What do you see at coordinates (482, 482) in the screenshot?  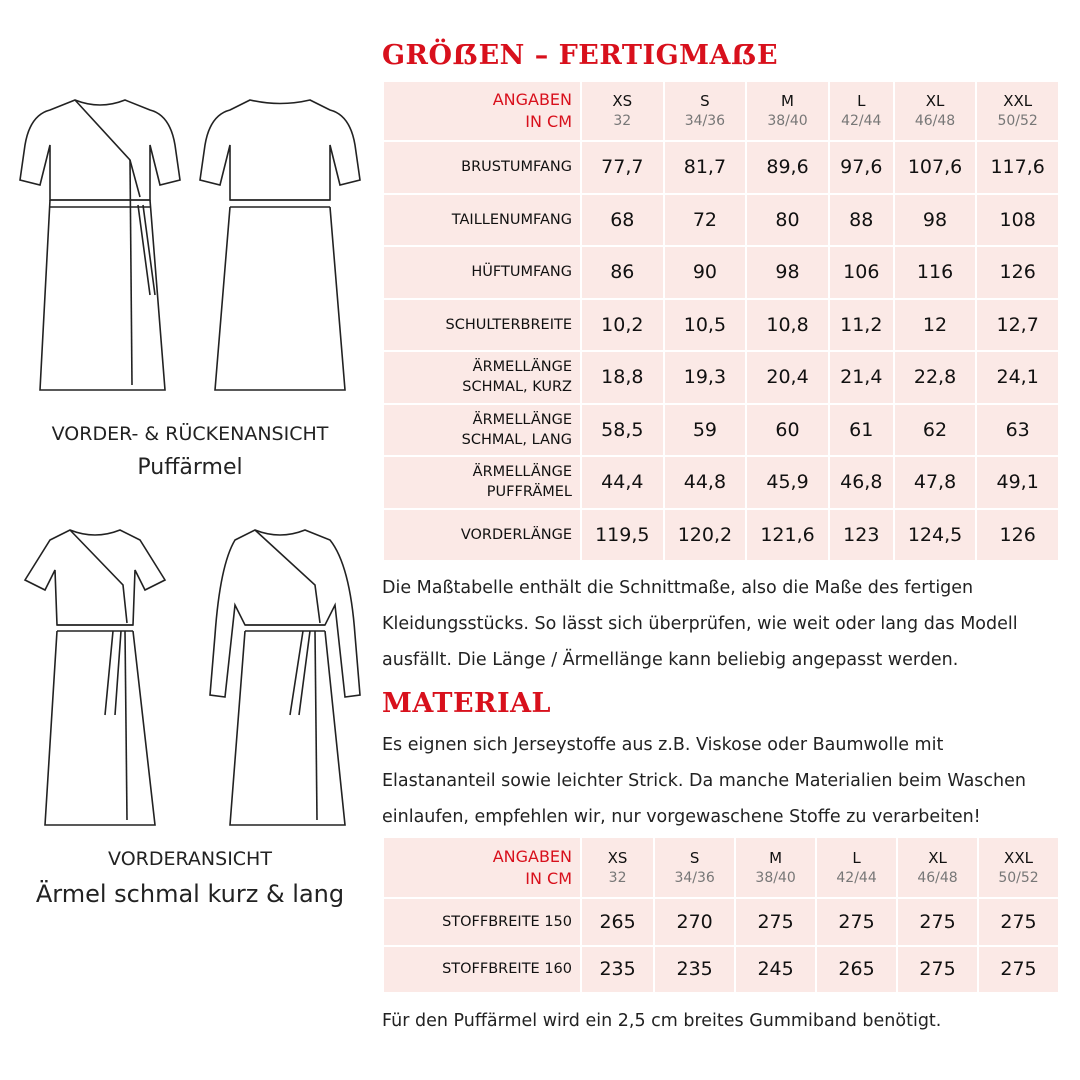 I see `row-label: ÄRMELLÄNGE PUFFRÄMEL` at bounding box center [482, 482].